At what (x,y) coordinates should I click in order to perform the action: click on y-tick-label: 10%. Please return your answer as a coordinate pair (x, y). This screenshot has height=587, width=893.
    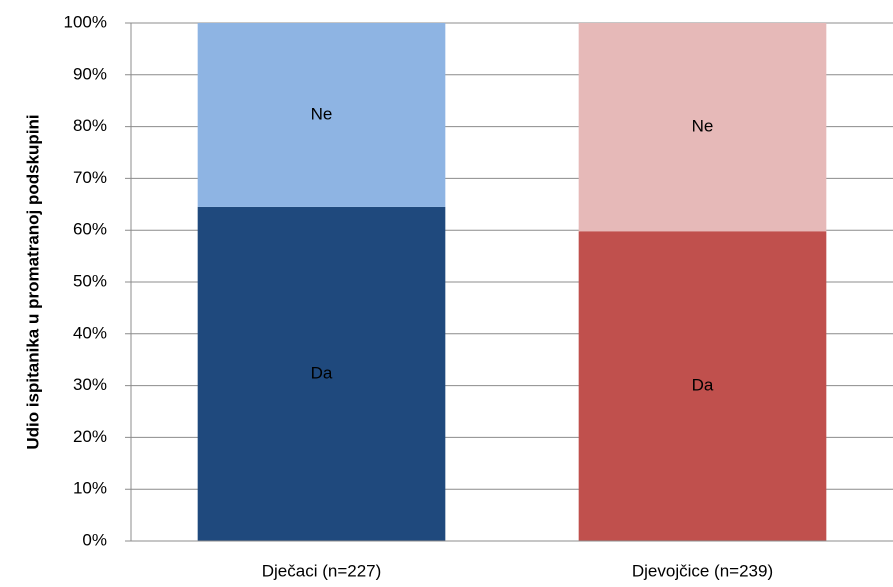
    Looking at the image, I should click on (90, 488).